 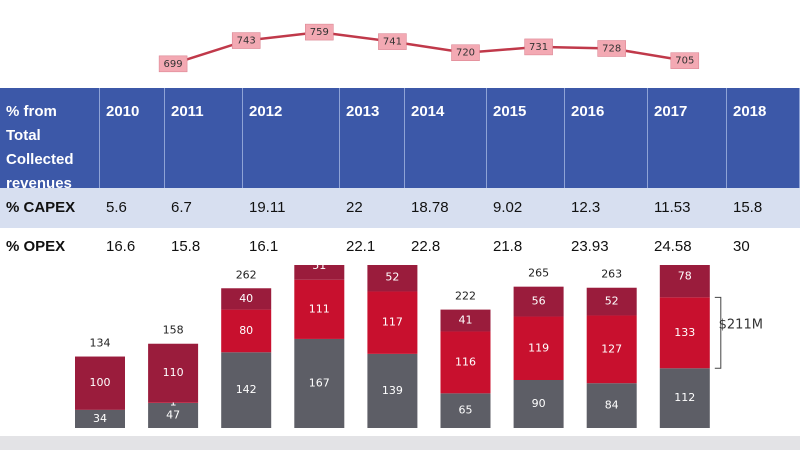 I want to click on annotation: $211M, so click(x=741, y=324).